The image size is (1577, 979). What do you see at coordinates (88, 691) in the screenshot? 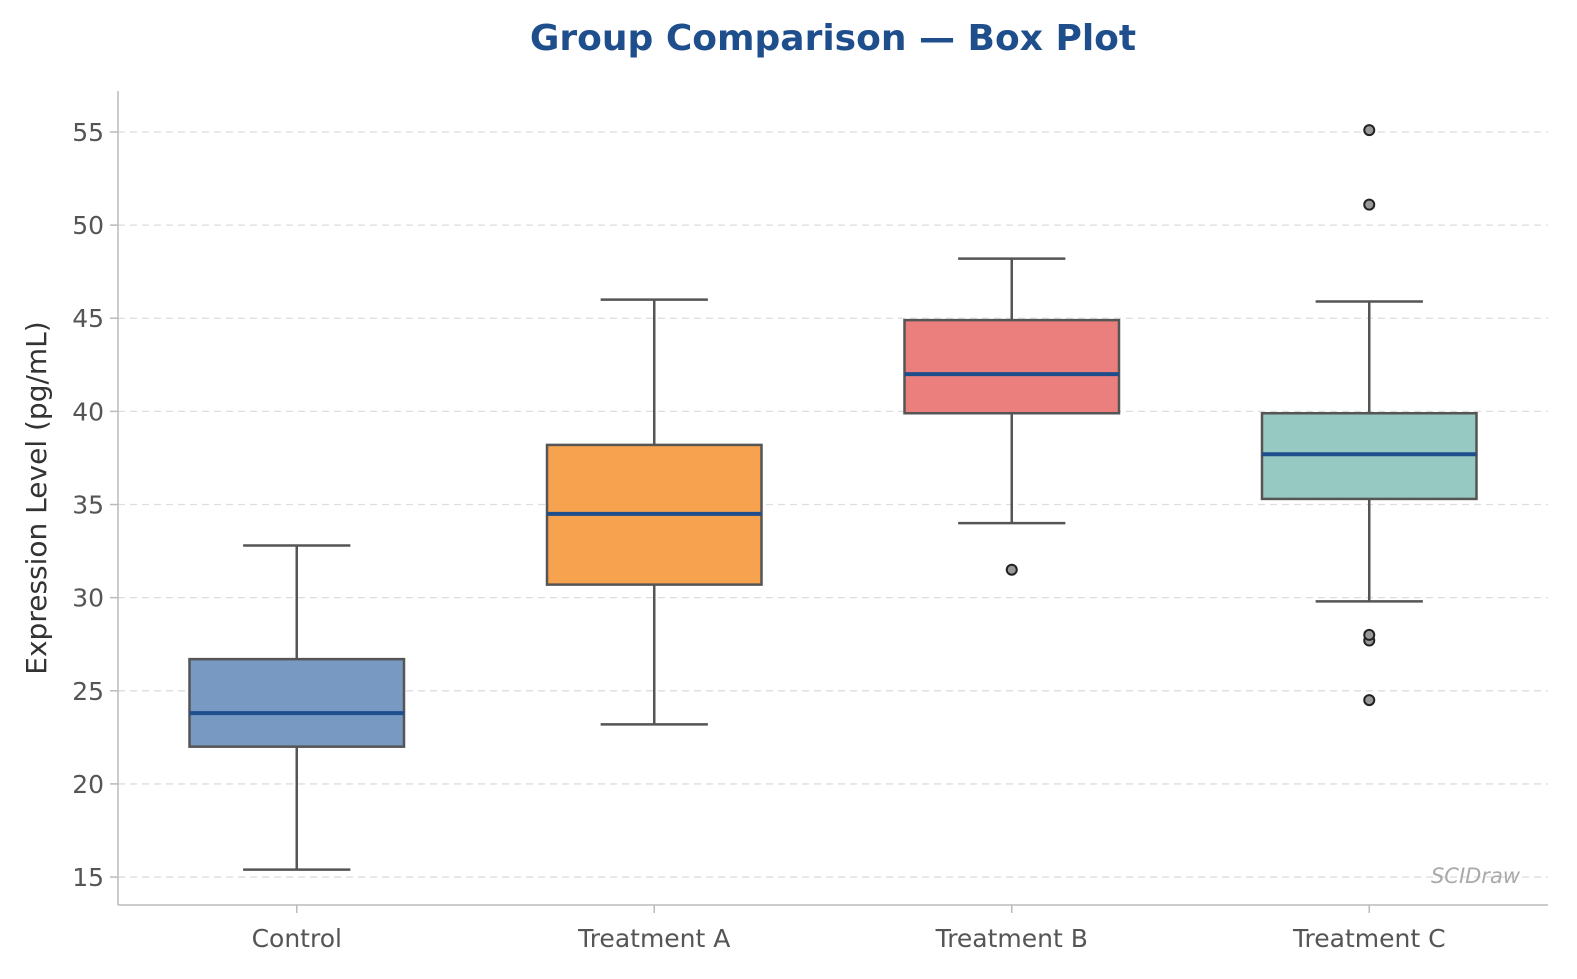
I see `y-tick-label: 25` at bounding box center [88, 691].